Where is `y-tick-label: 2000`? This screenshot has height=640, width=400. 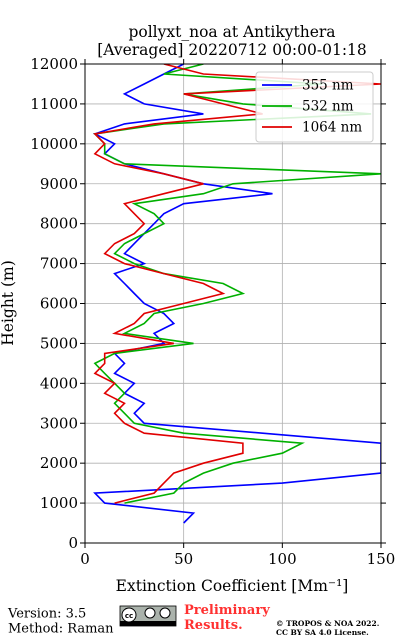
y-tick-label: 2000 is located at coordinates (59, 463).